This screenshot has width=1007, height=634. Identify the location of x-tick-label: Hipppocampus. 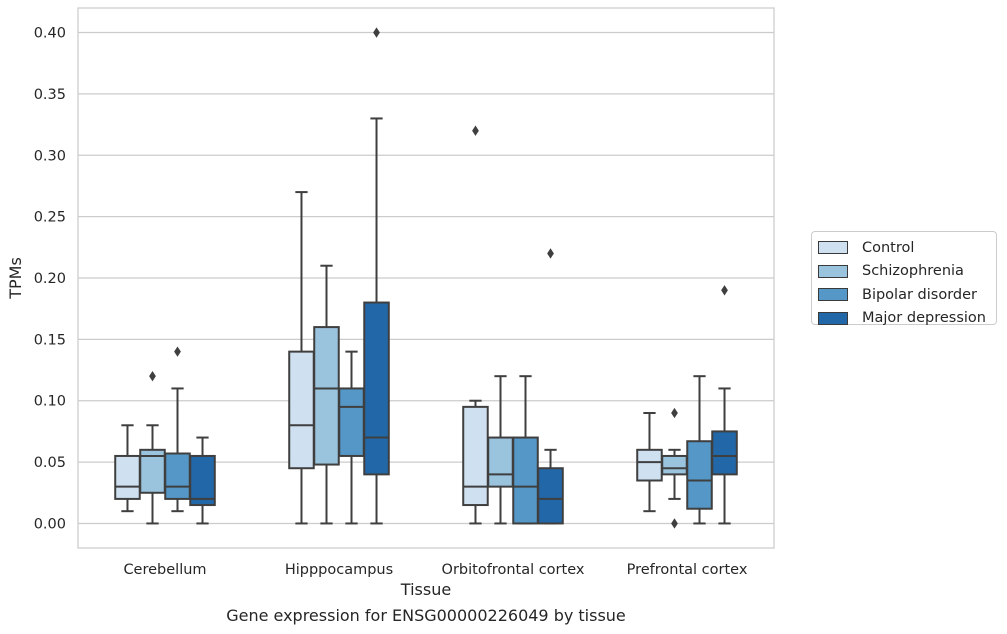
(339, 570).